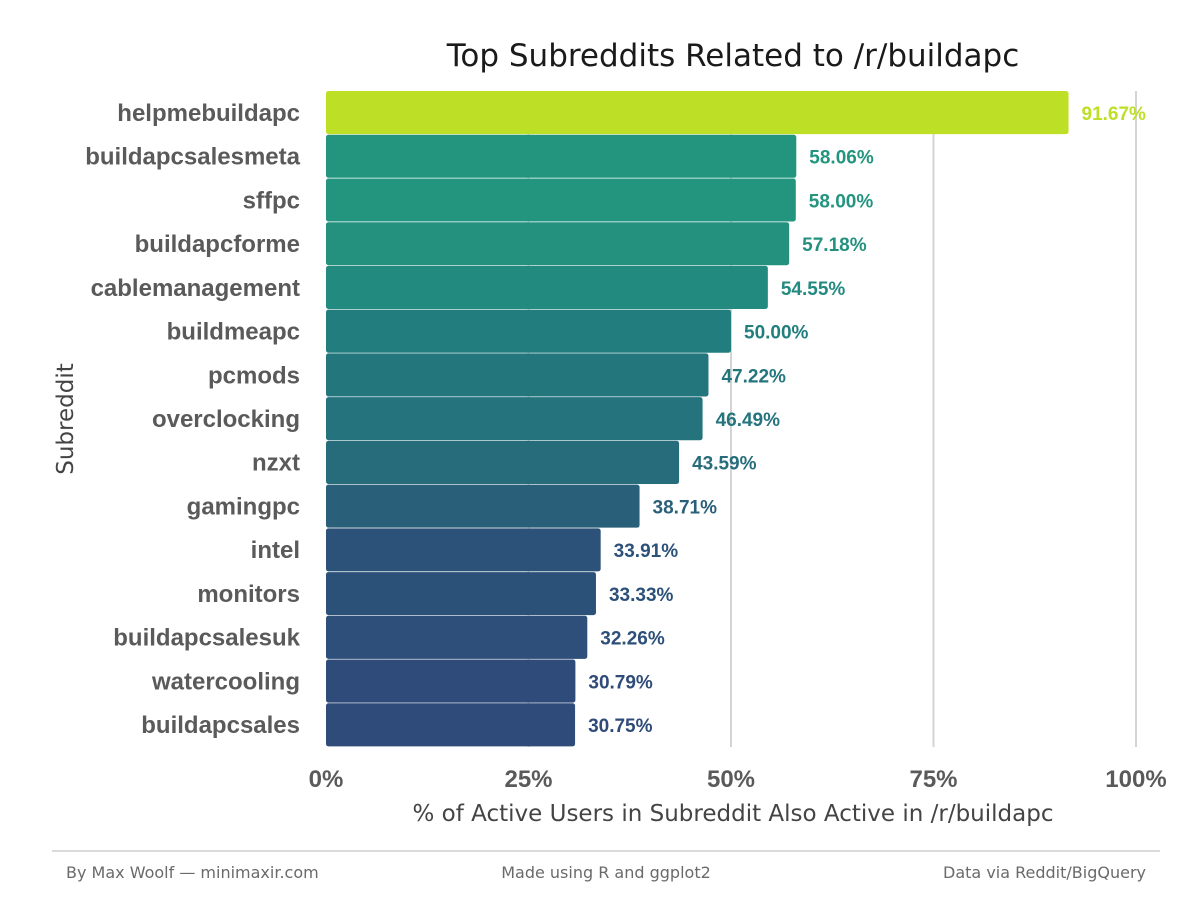 This screenshot has width=1200, height=900. What do you see at coordinates (641, 595) in the screenshot?
I see `data-label-monitors: 33.33%` at bounding box center [641, 595].